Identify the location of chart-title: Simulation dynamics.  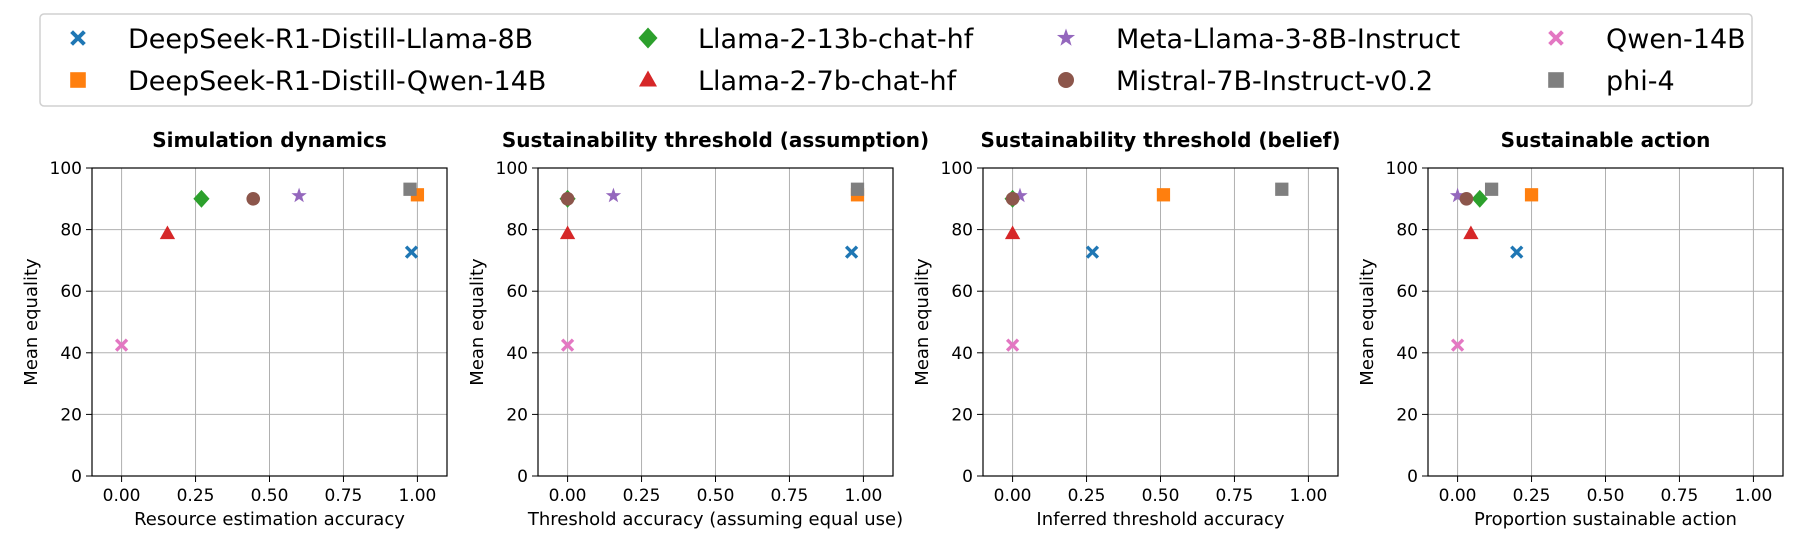
(269, 140).